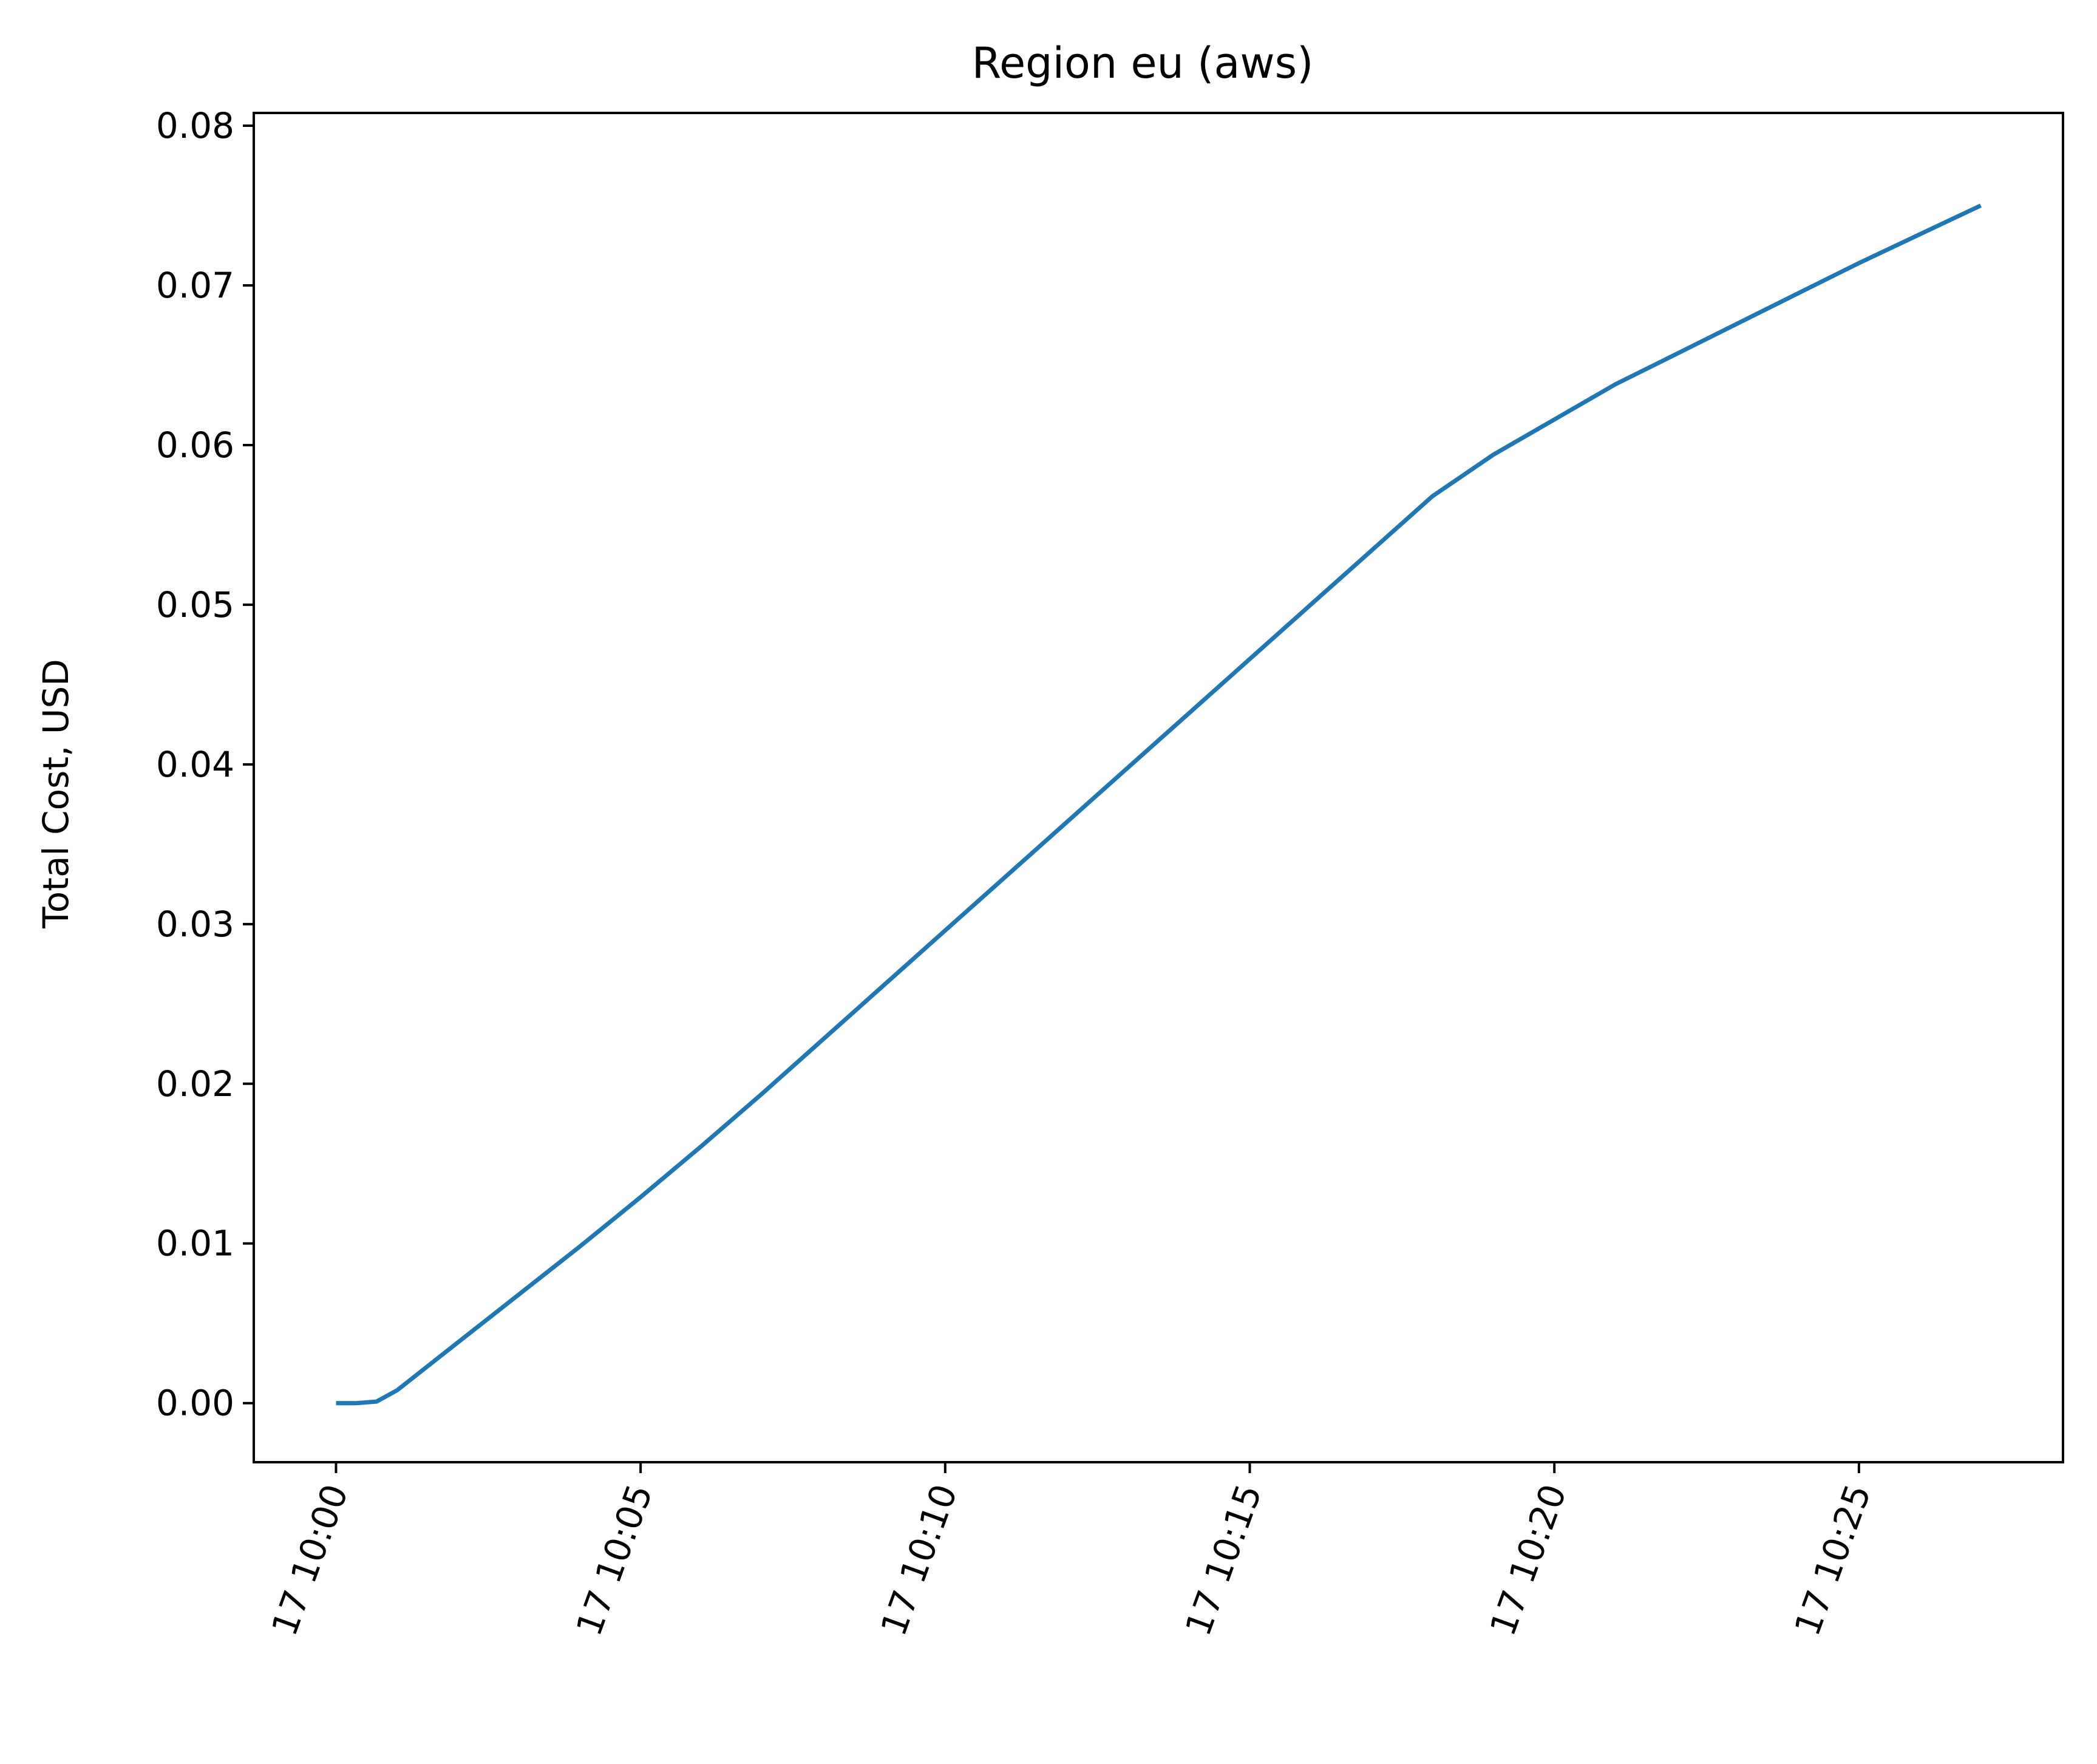  I want to click on y-tick-label: 0.03, so click(195, 924).